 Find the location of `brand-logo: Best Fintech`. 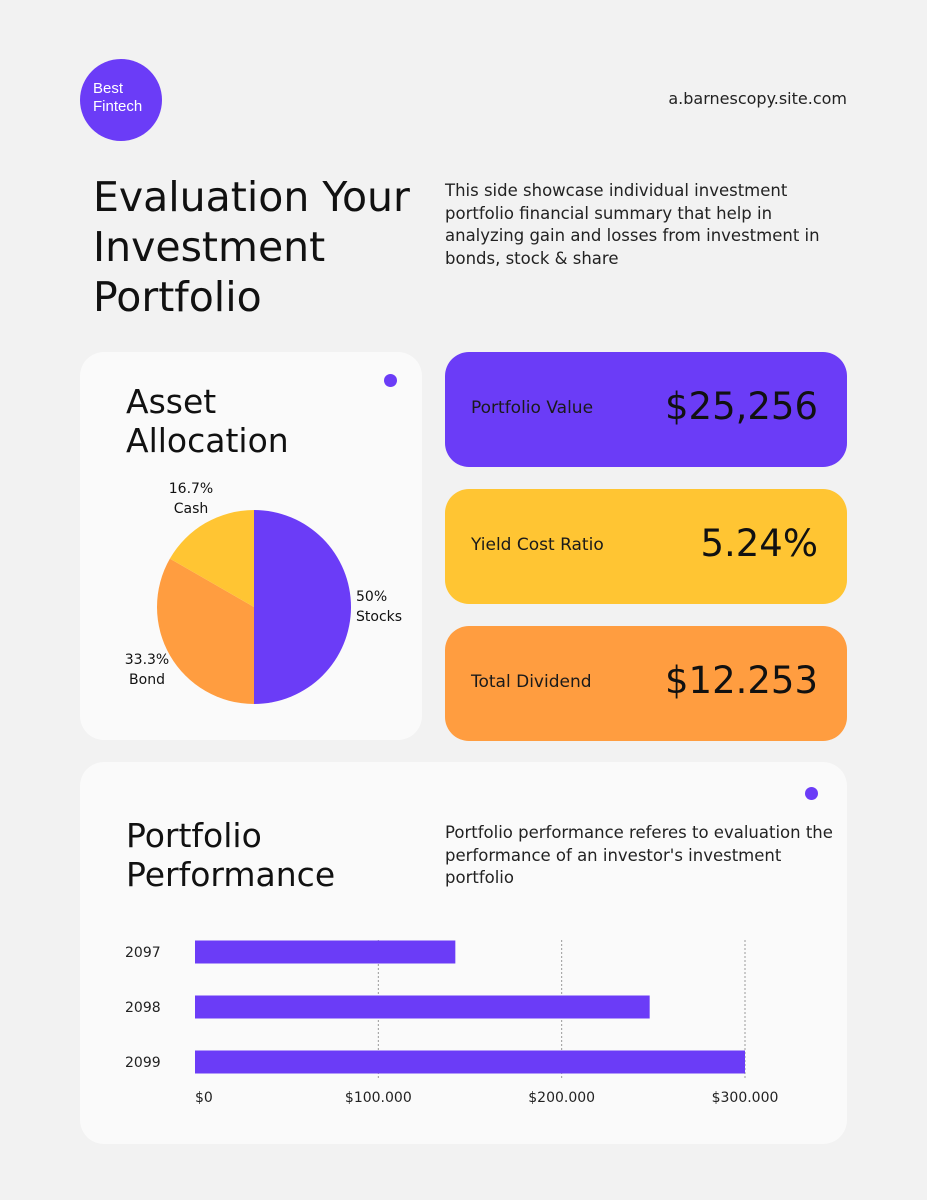

brand-logo: Best Fintech is located at coordinates (121, 100).